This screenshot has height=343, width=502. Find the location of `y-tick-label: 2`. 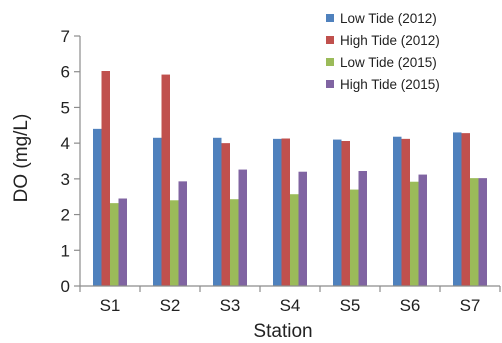

y-tick-label: 2 is located at coordinates (65, 215).